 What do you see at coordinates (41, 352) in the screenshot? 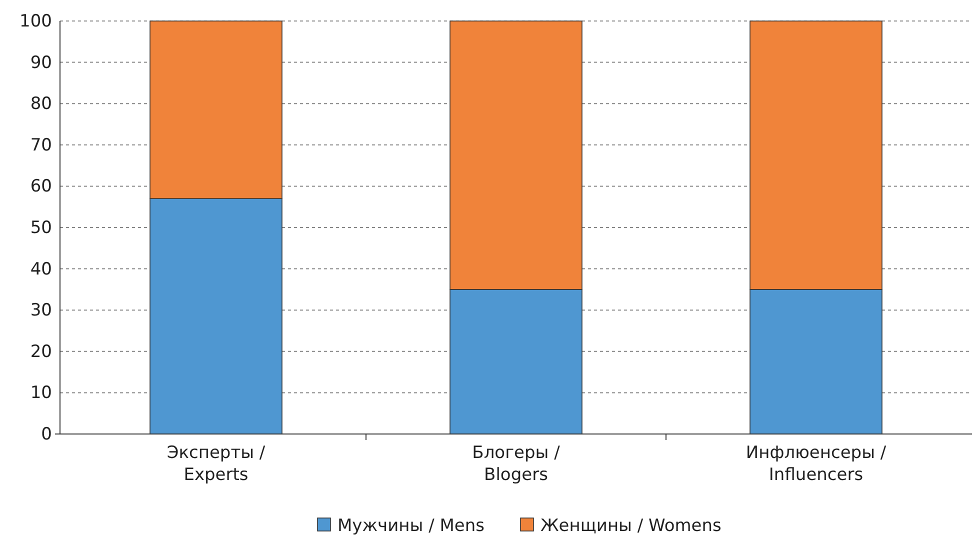
I see `y-tick-label: 20` at bounding box center [41, 352].